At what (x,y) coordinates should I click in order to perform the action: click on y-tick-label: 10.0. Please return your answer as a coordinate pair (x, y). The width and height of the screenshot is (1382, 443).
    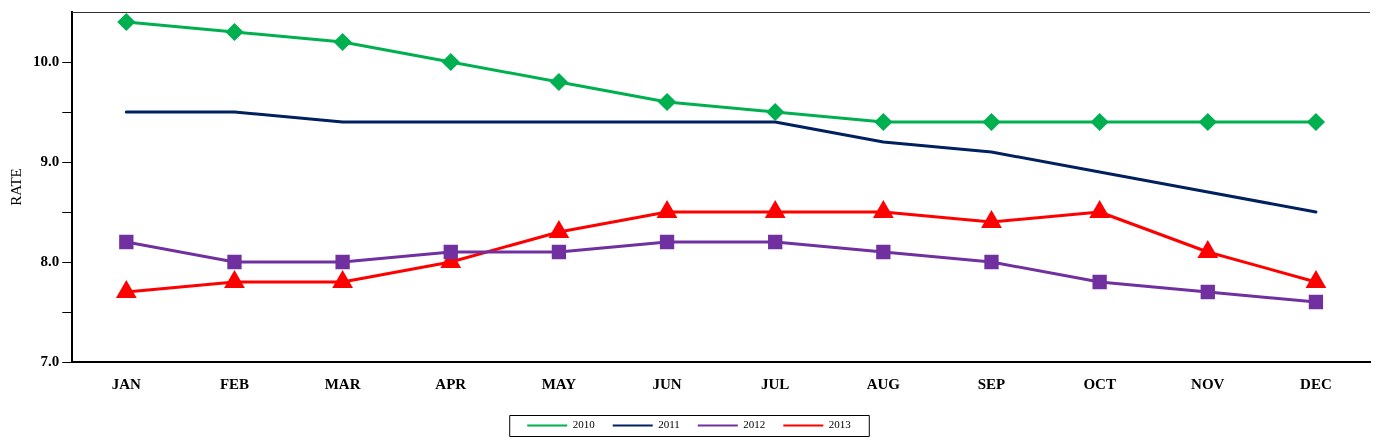
    Looking at the image, I should click on (46, 60).